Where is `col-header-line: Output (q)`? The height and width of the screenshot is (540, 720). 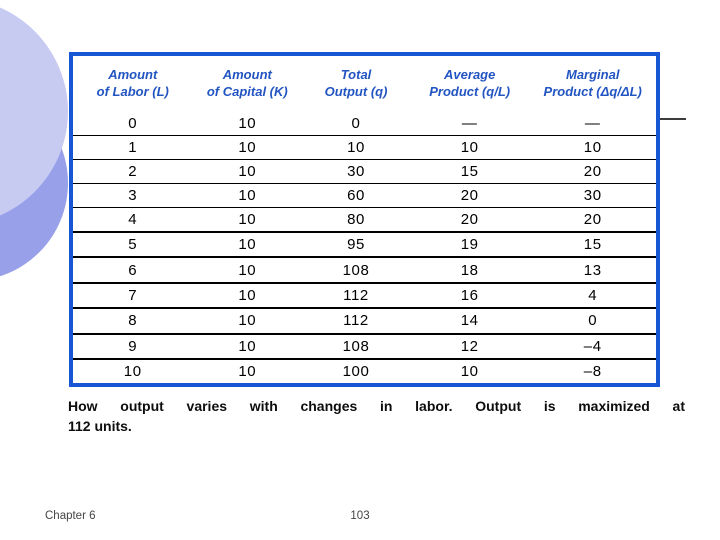
col-header-line: Output (q) is located at coordinates (356, 91).